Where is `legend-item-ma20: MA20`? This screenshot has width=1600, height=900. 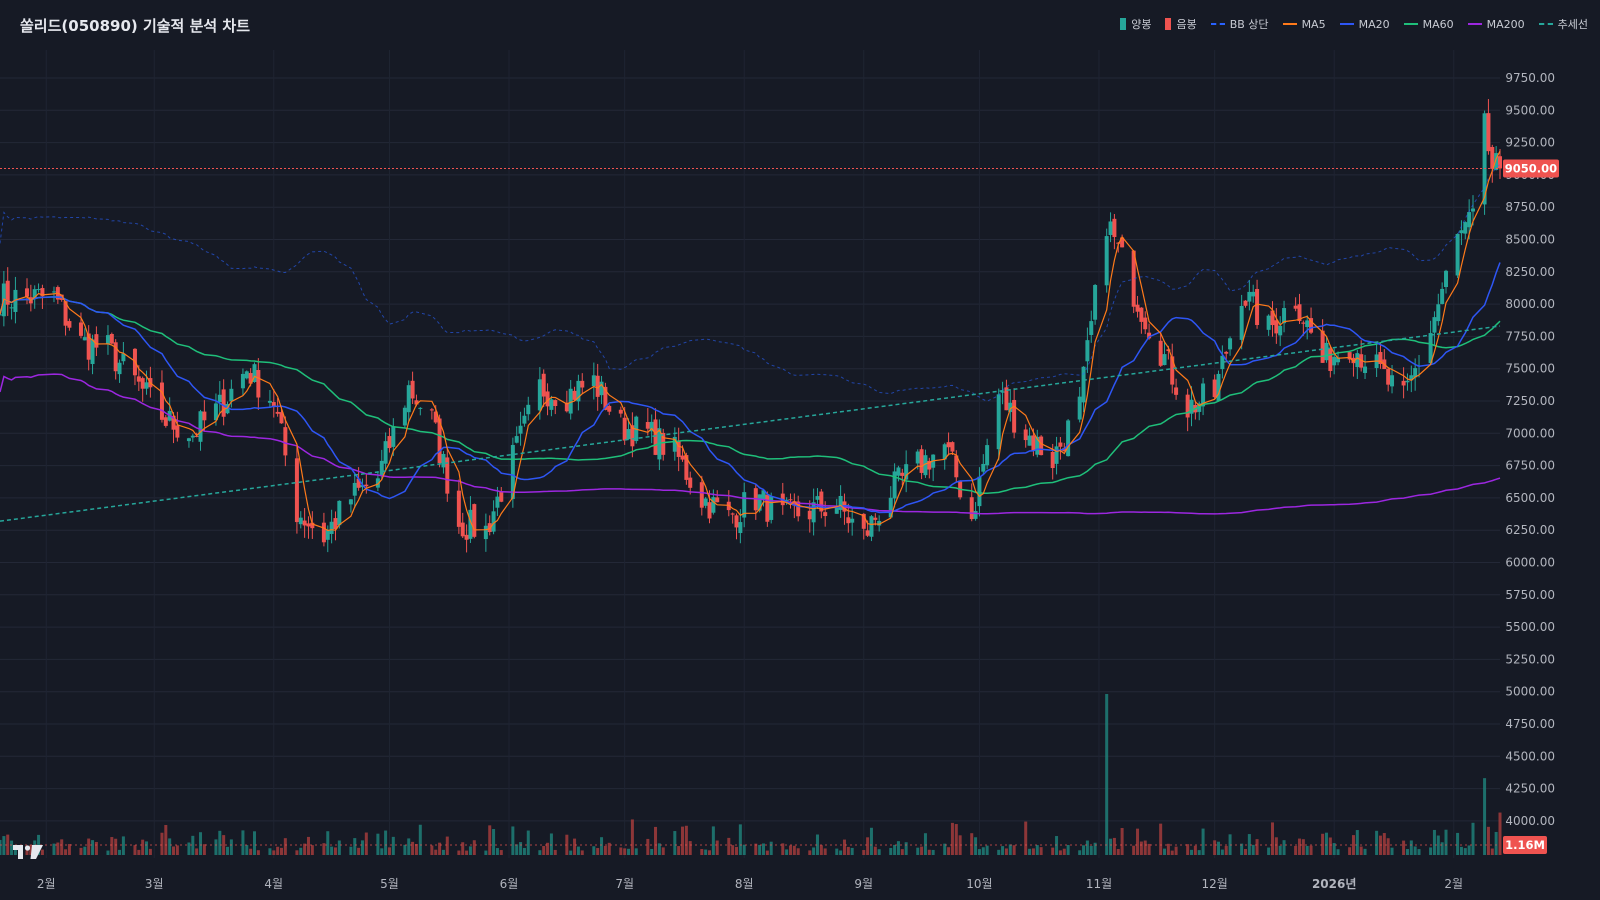 legend-item-ma20: MA20 is located at coordinates (1364, 24).